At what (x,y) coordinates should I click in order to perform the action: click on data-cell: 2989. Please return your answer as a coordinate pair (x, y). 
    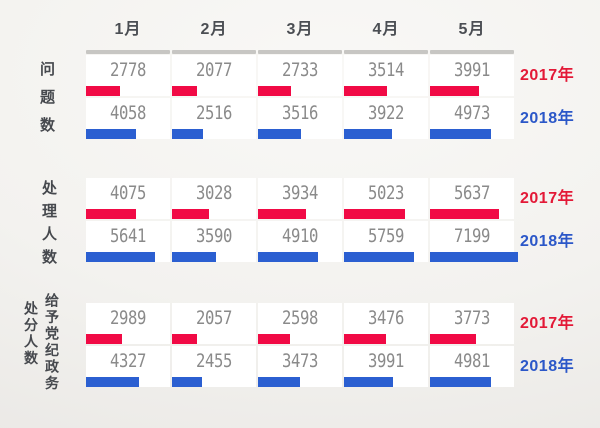
    Looking at the image, I should click on (128, 323).